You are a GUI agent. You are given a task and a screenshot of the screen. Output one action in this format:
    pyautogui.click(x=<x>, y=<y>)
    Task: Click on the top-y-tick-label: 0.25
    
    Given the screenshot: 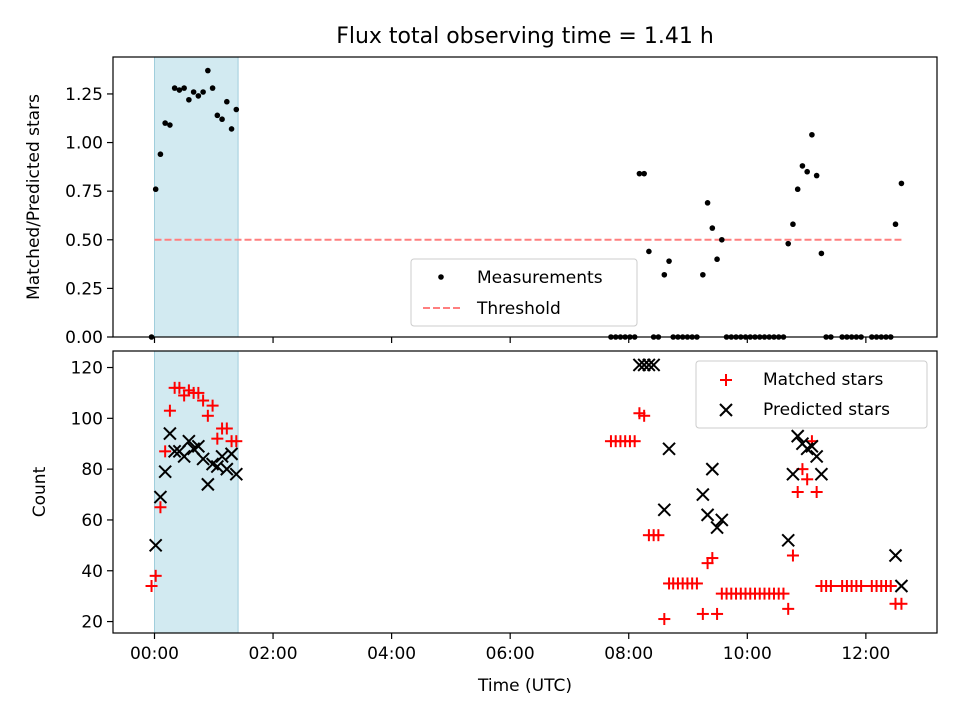 What is the action you would take?
    pyautogui.click(x=84, y=289)
    